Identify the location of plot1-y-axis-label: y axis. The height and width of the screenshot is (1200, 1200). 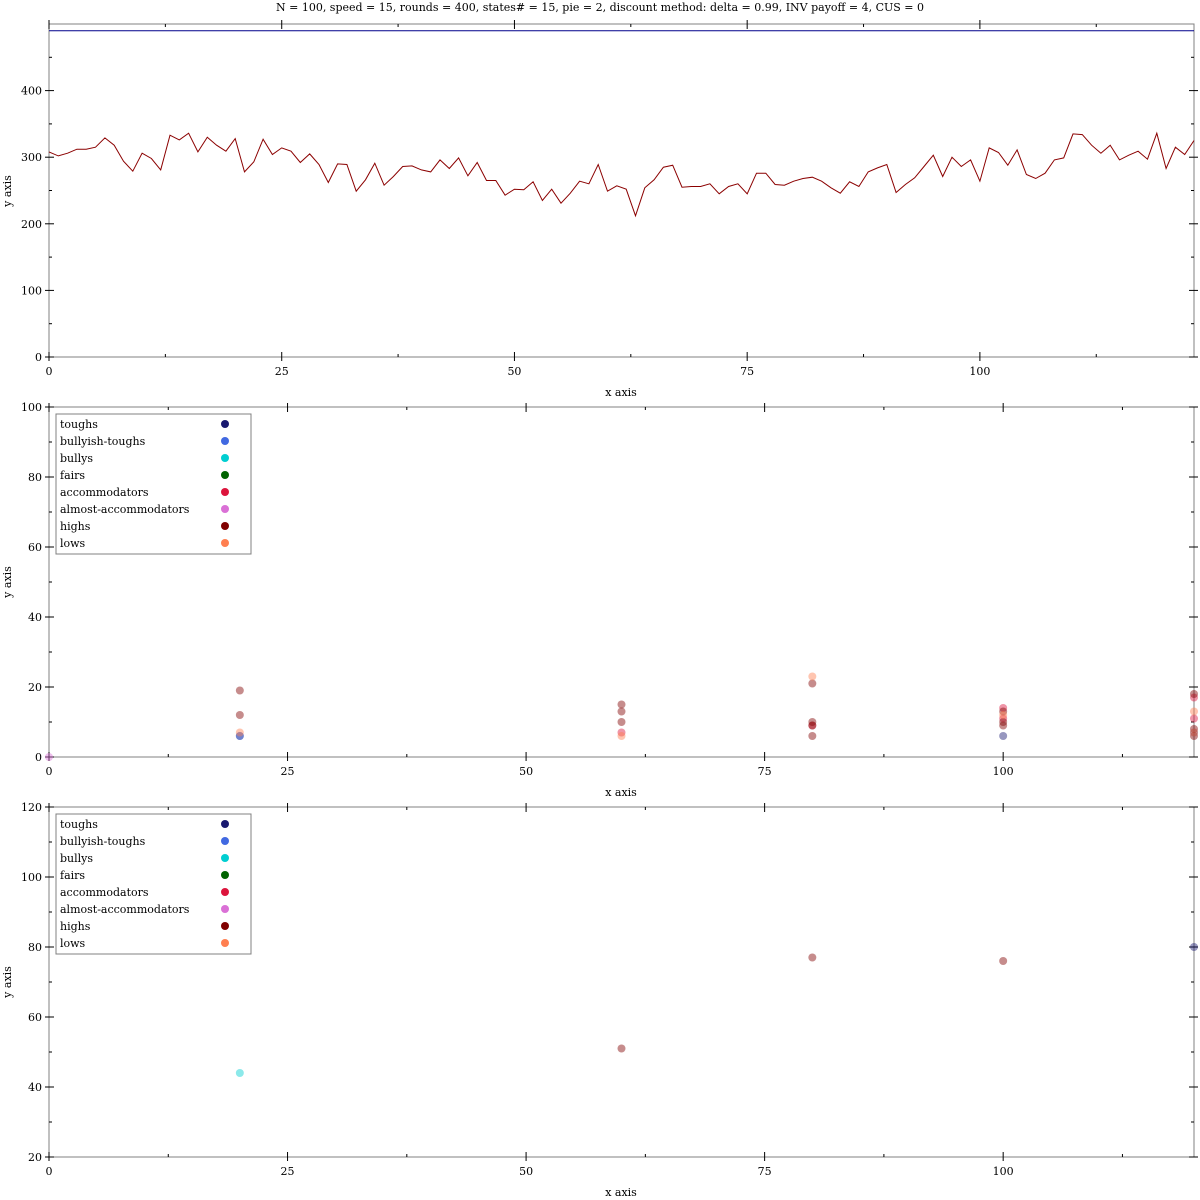
(7, 191).